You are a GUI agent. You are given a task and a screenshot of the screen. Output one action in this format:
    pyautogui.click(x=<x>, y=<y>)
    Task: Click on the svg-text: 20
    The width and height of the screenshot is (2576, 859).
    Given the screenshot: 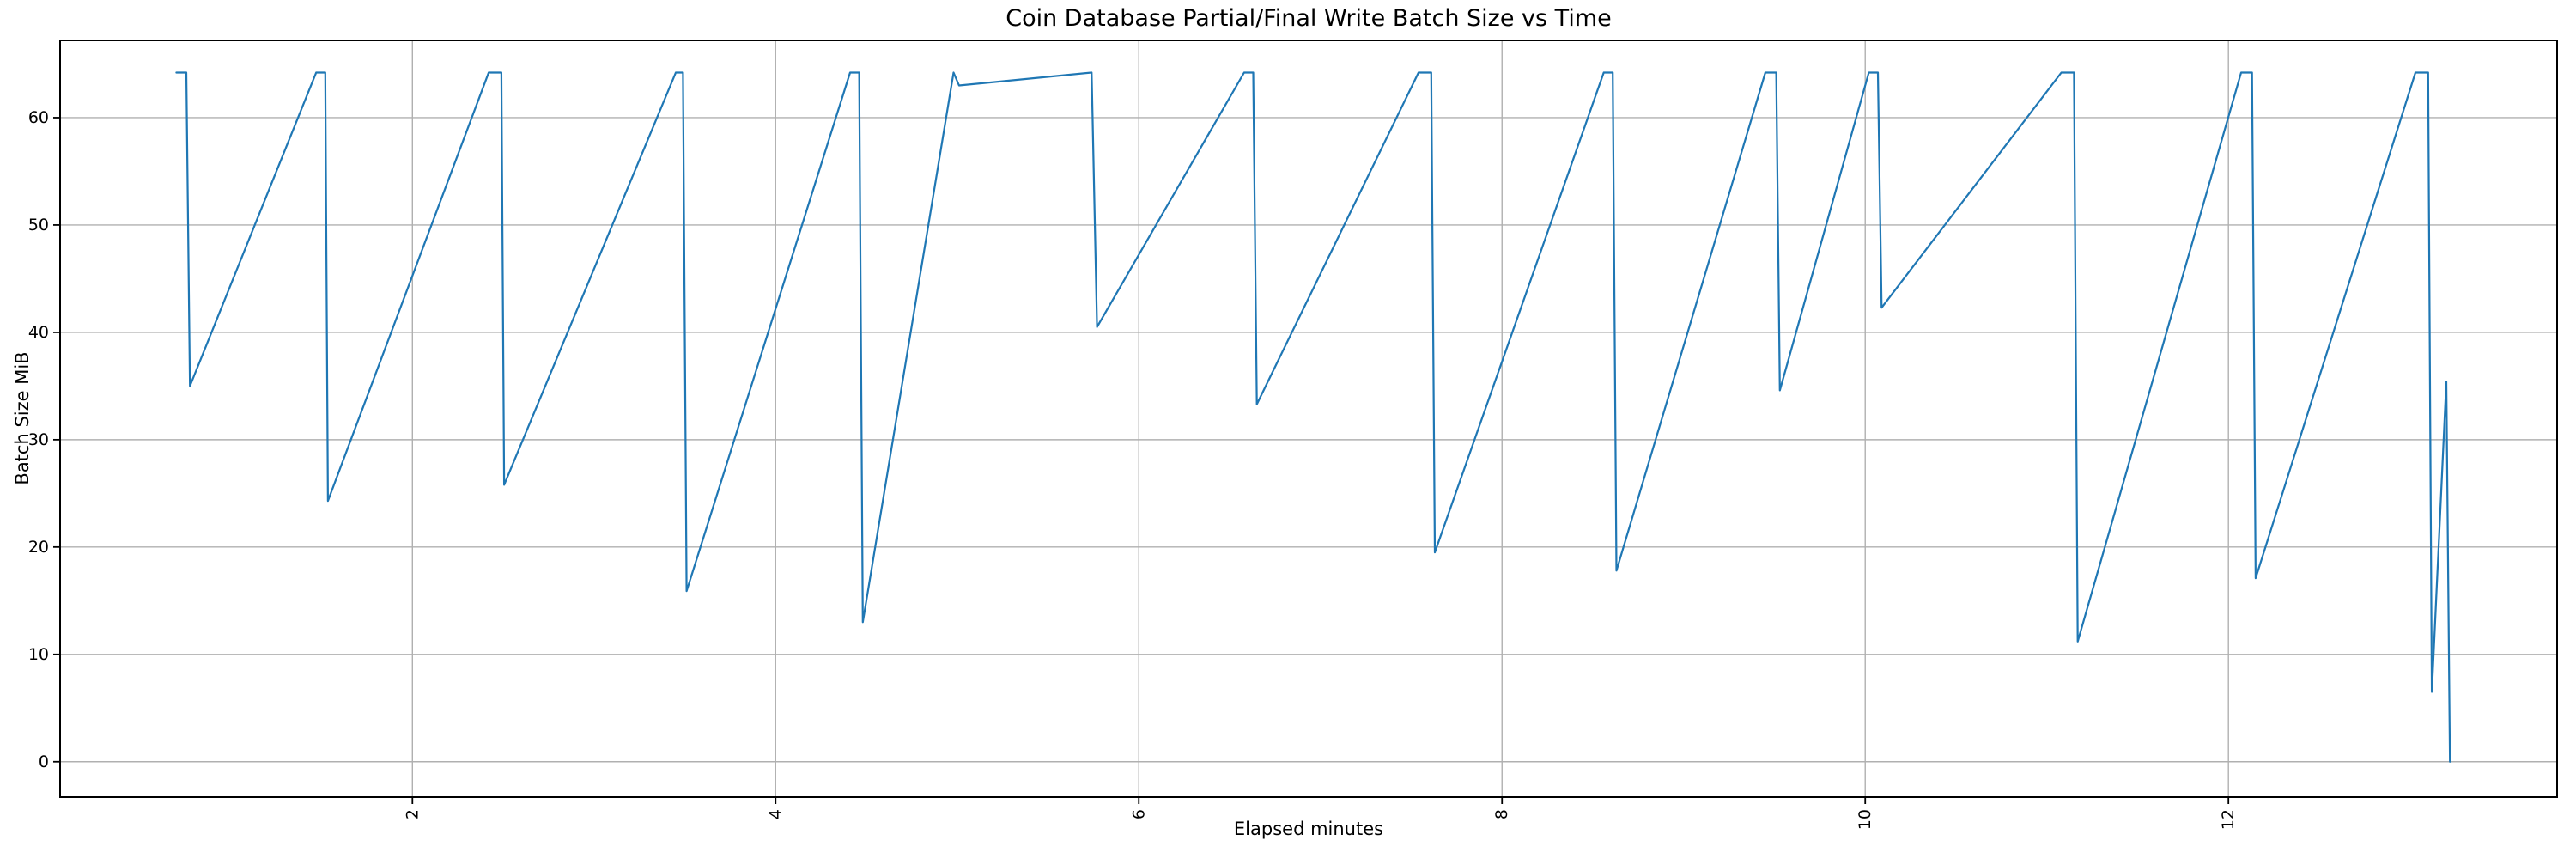 What is the action you would take?
    pyautogui.click(x=38, y=547)
    